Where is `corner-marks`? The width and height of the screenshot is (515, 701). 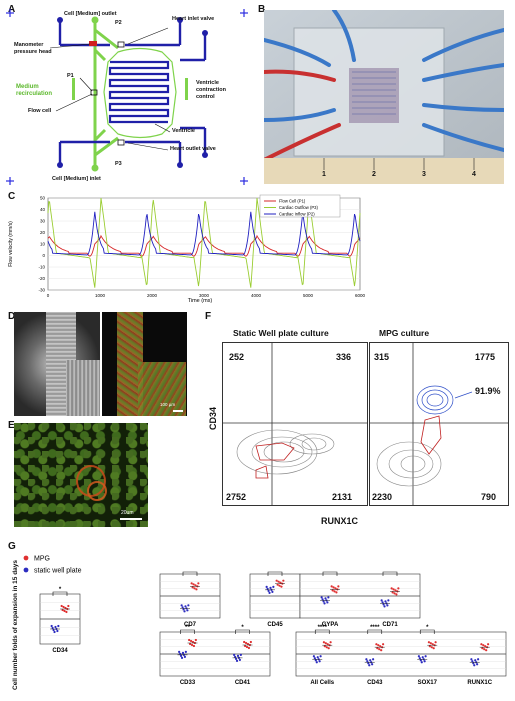
corner-marks is located at coordinates (127, 97).